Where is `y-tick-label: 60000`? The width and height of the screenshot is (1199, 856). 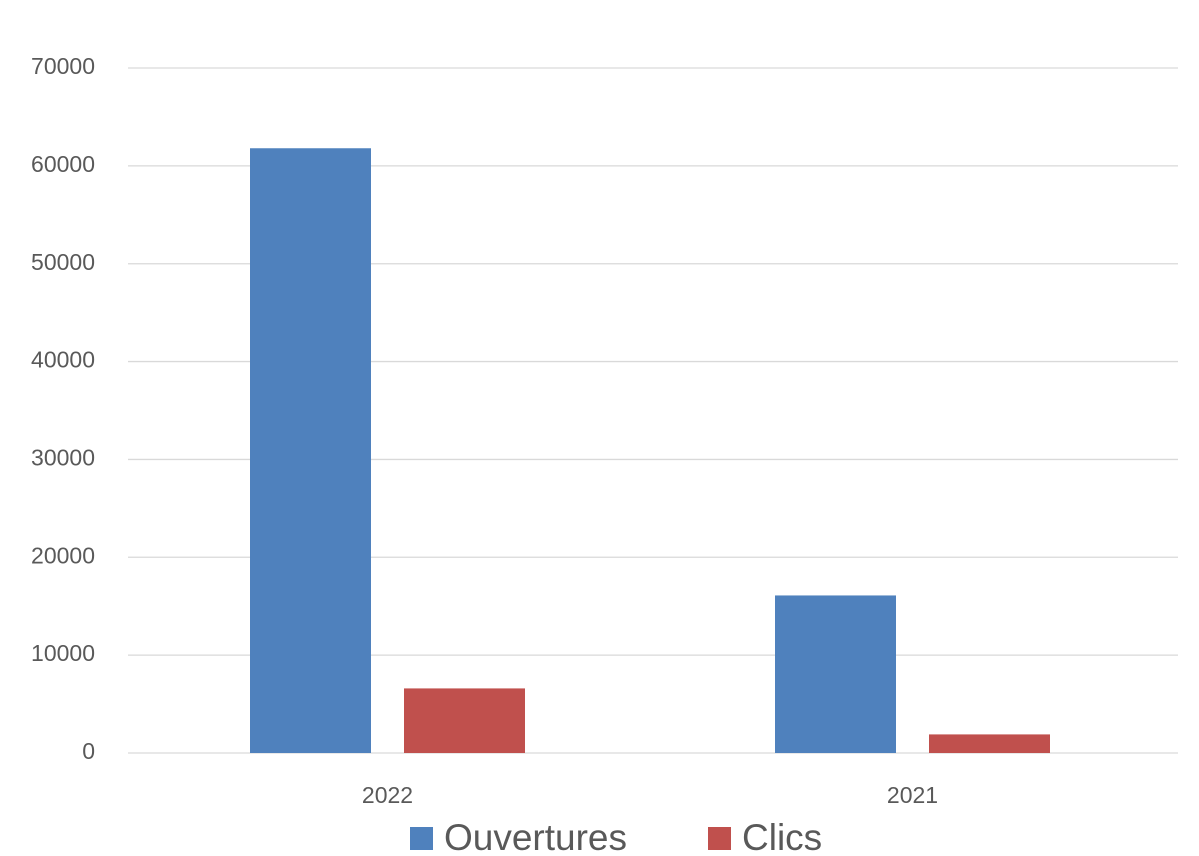
y-tick-label: 60000 is located at coordinates (63, 164).